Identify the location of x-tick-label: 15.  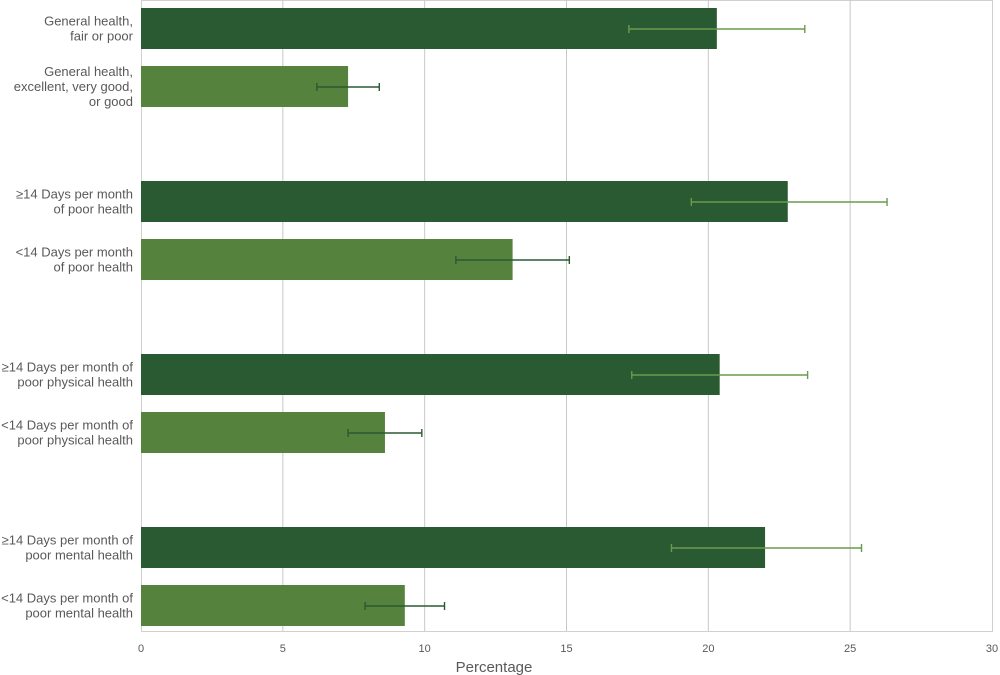
(566, 649).